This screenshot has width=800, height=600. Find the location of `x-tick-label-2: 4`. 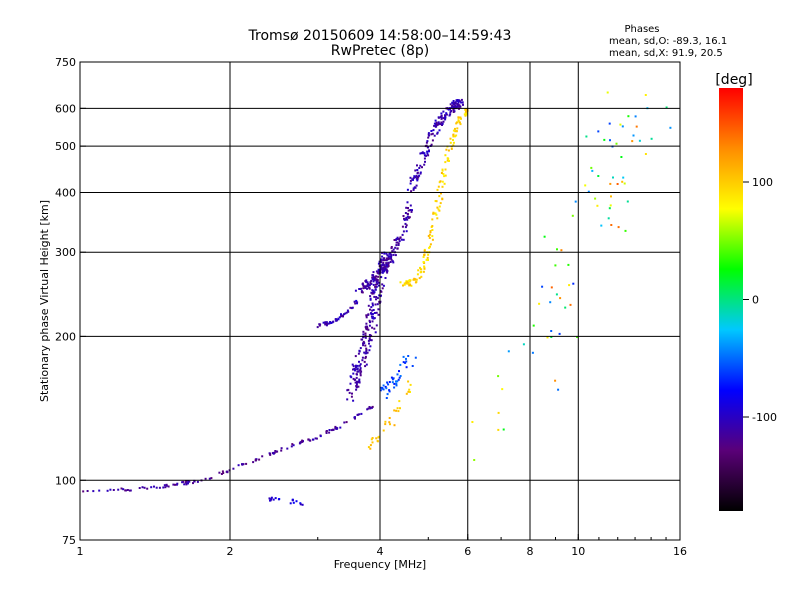

x-tick-label-2: 4 is located at coordinates (380, 551).